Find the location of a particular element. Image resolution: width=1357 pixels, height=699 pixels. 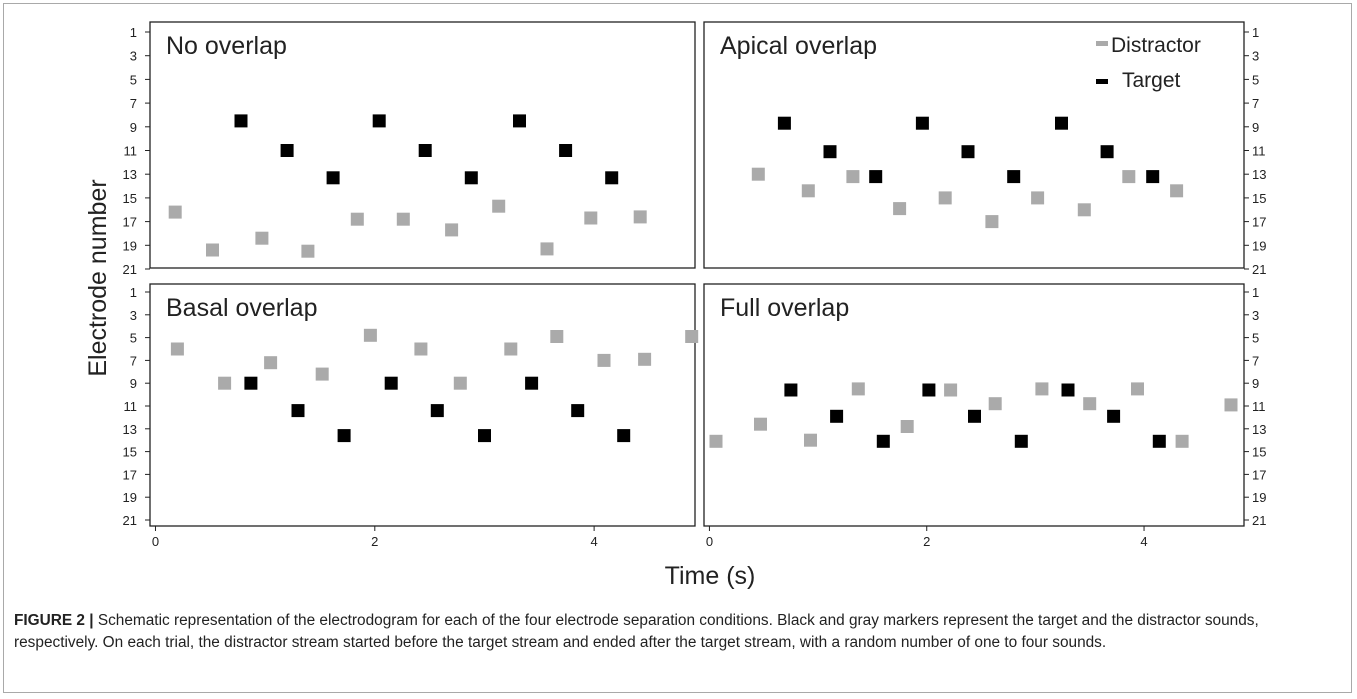

x-axis-label: Time (s) is located at coordinates (710, 576).